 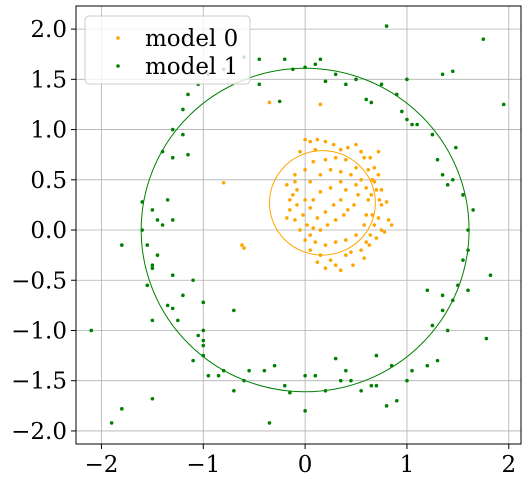 What do you see at coordinates (407, 465) in the screenshot?
I see `x-tick-label: 1` at bounding box center [407, 465].